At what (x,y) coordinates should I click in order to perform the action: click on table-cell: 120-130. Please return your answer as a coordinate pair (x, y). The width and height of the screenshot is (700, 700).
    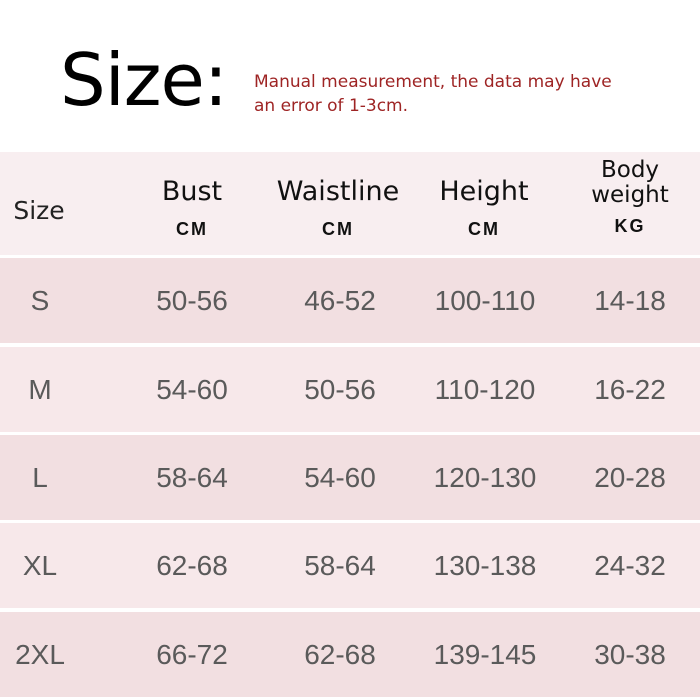
    Looking at the image, I should click on (485, 477).